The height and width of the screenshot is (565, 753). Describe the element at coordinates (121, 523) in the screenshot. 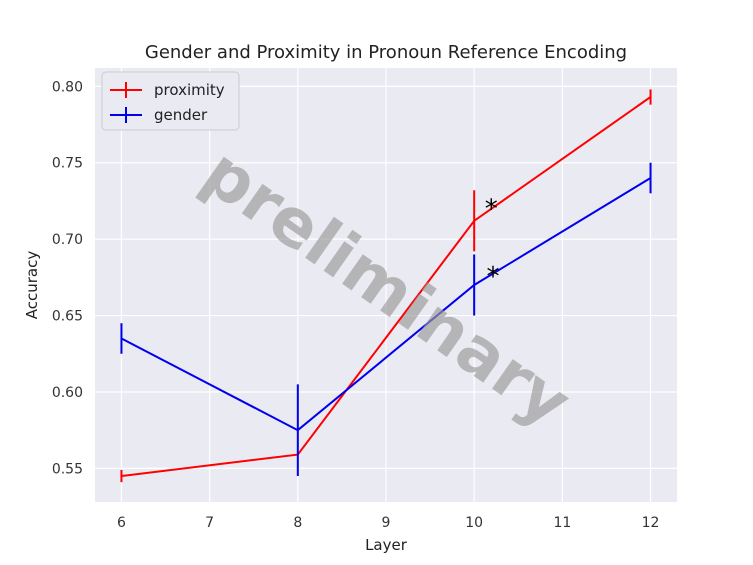

I see `x-tick-label: 6` at that location.